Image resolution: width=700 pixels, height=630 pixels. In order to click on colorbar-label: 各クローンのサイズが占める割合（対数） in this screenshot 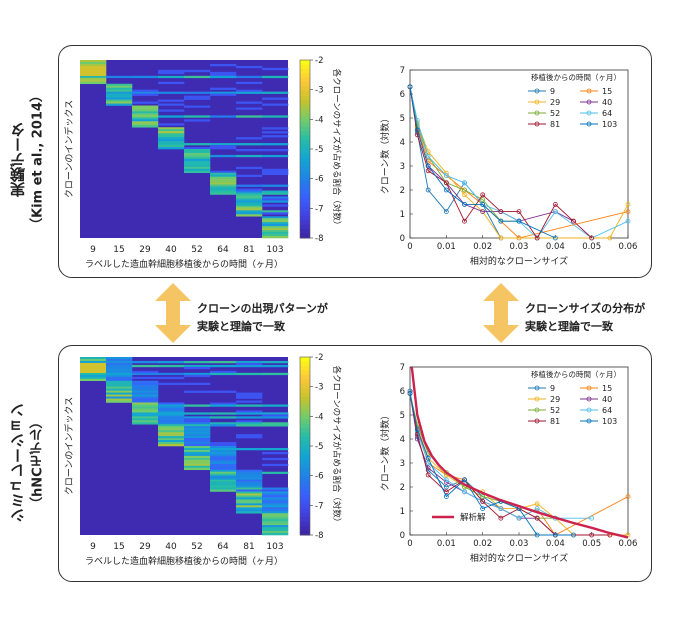, I will do `click(336, 446)`.